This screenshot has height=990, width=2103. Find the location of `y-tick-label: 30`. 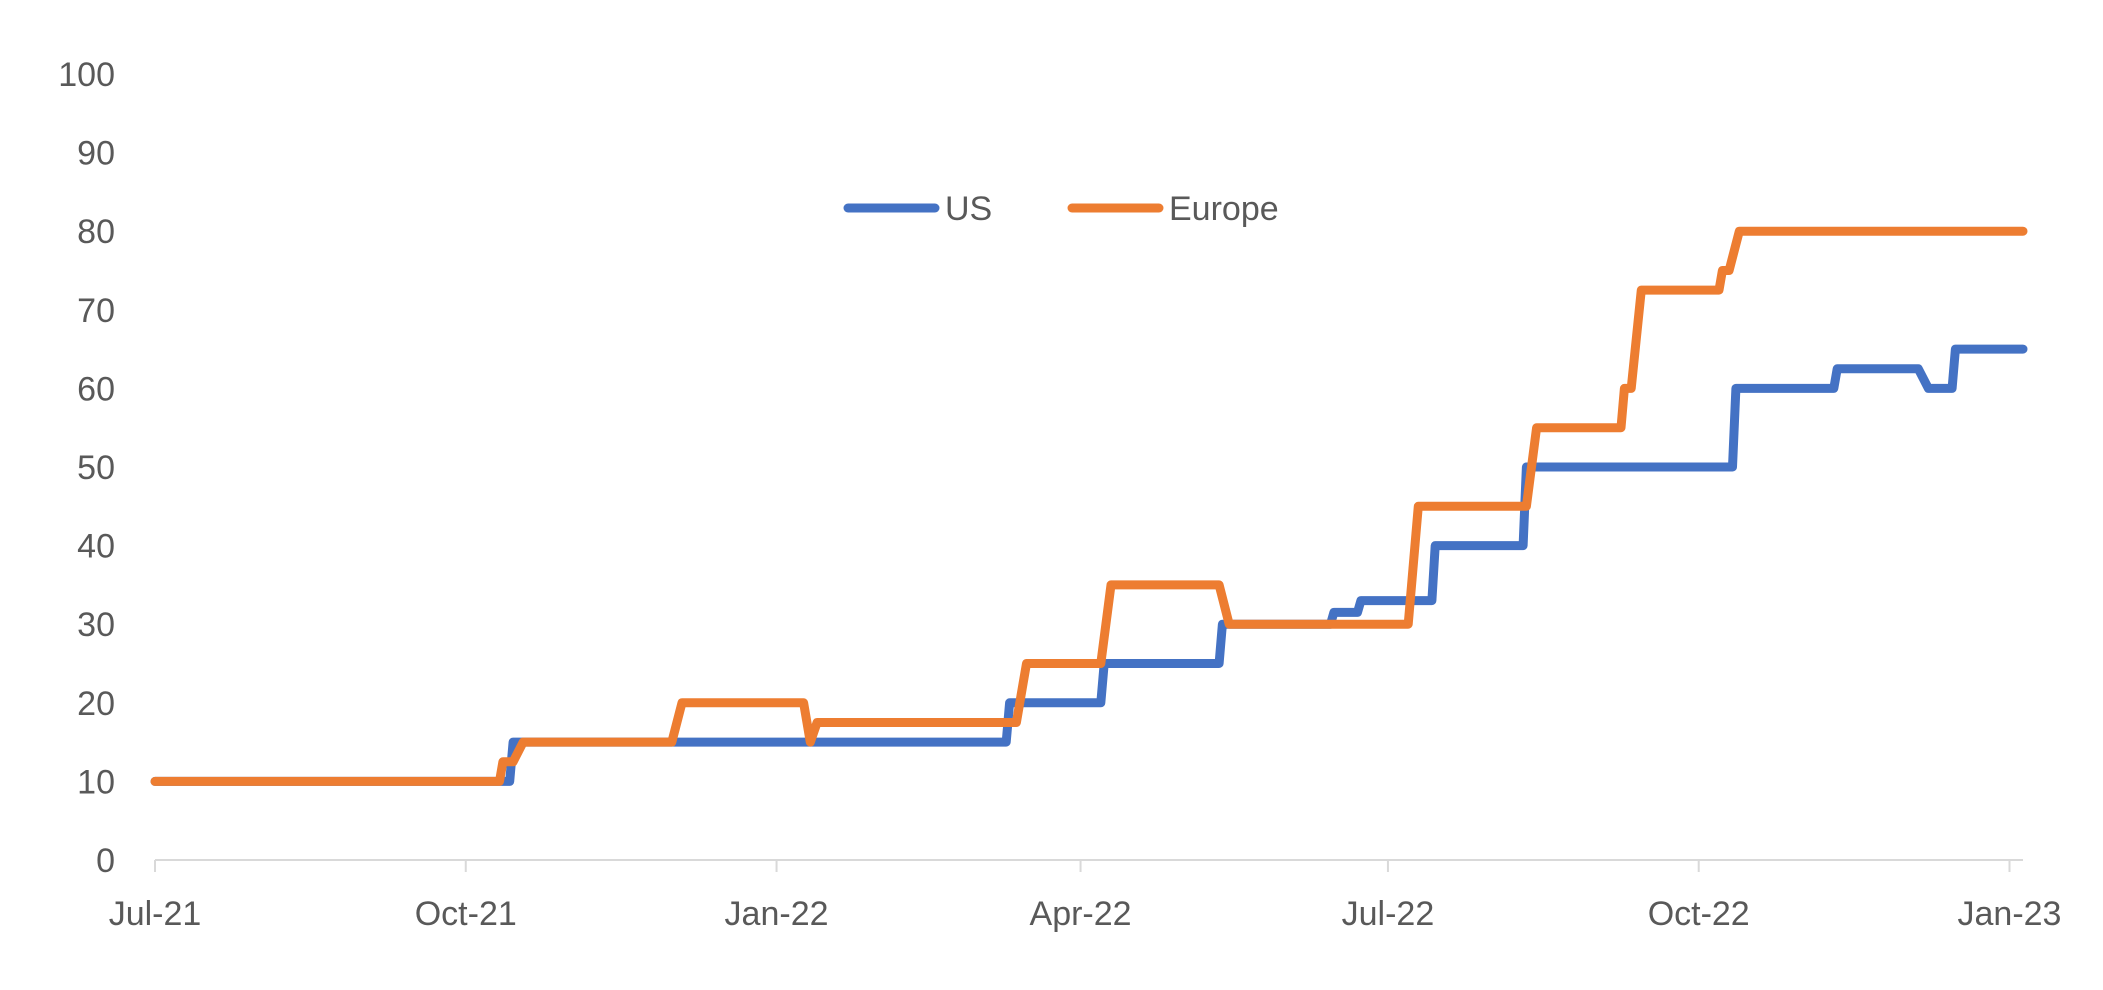

y-tick-label: 30 is located at coordinates (96, 625).